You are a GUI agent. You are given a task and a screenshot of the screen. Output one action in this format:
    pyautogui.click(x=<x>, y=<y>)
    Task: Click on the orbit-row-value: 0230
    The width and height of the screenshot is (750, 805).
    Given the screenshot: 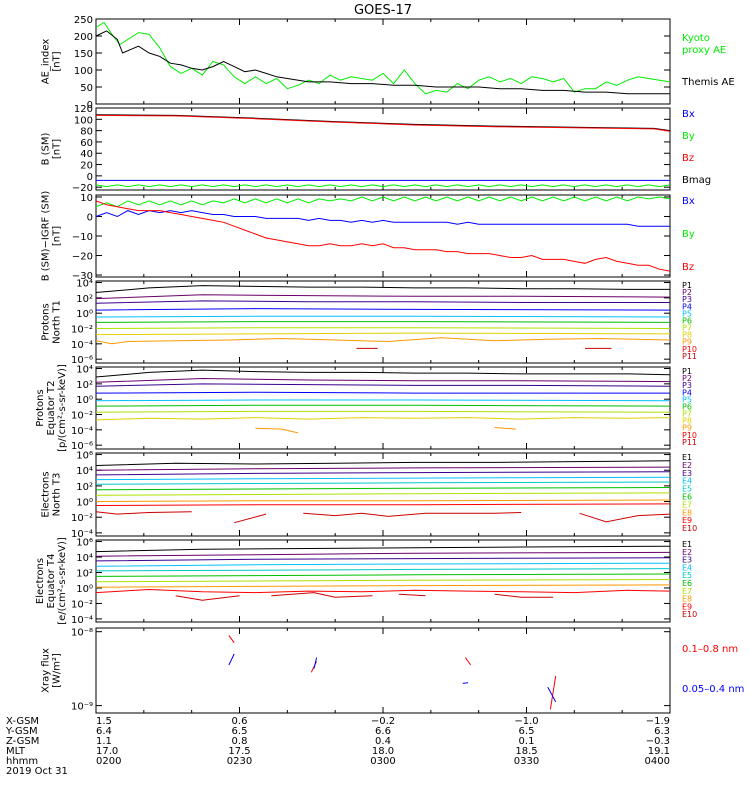 What is the action you would take?
    pyautogui.click(x=239, y=761)
    